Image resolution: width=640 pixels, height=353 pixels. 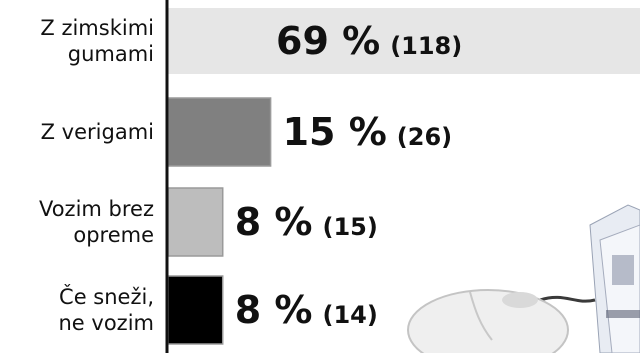 What do you see at coordinates (424, 137) in the screenshot?
I see `count-label-1: (26)` at bounding box center [424, 137].